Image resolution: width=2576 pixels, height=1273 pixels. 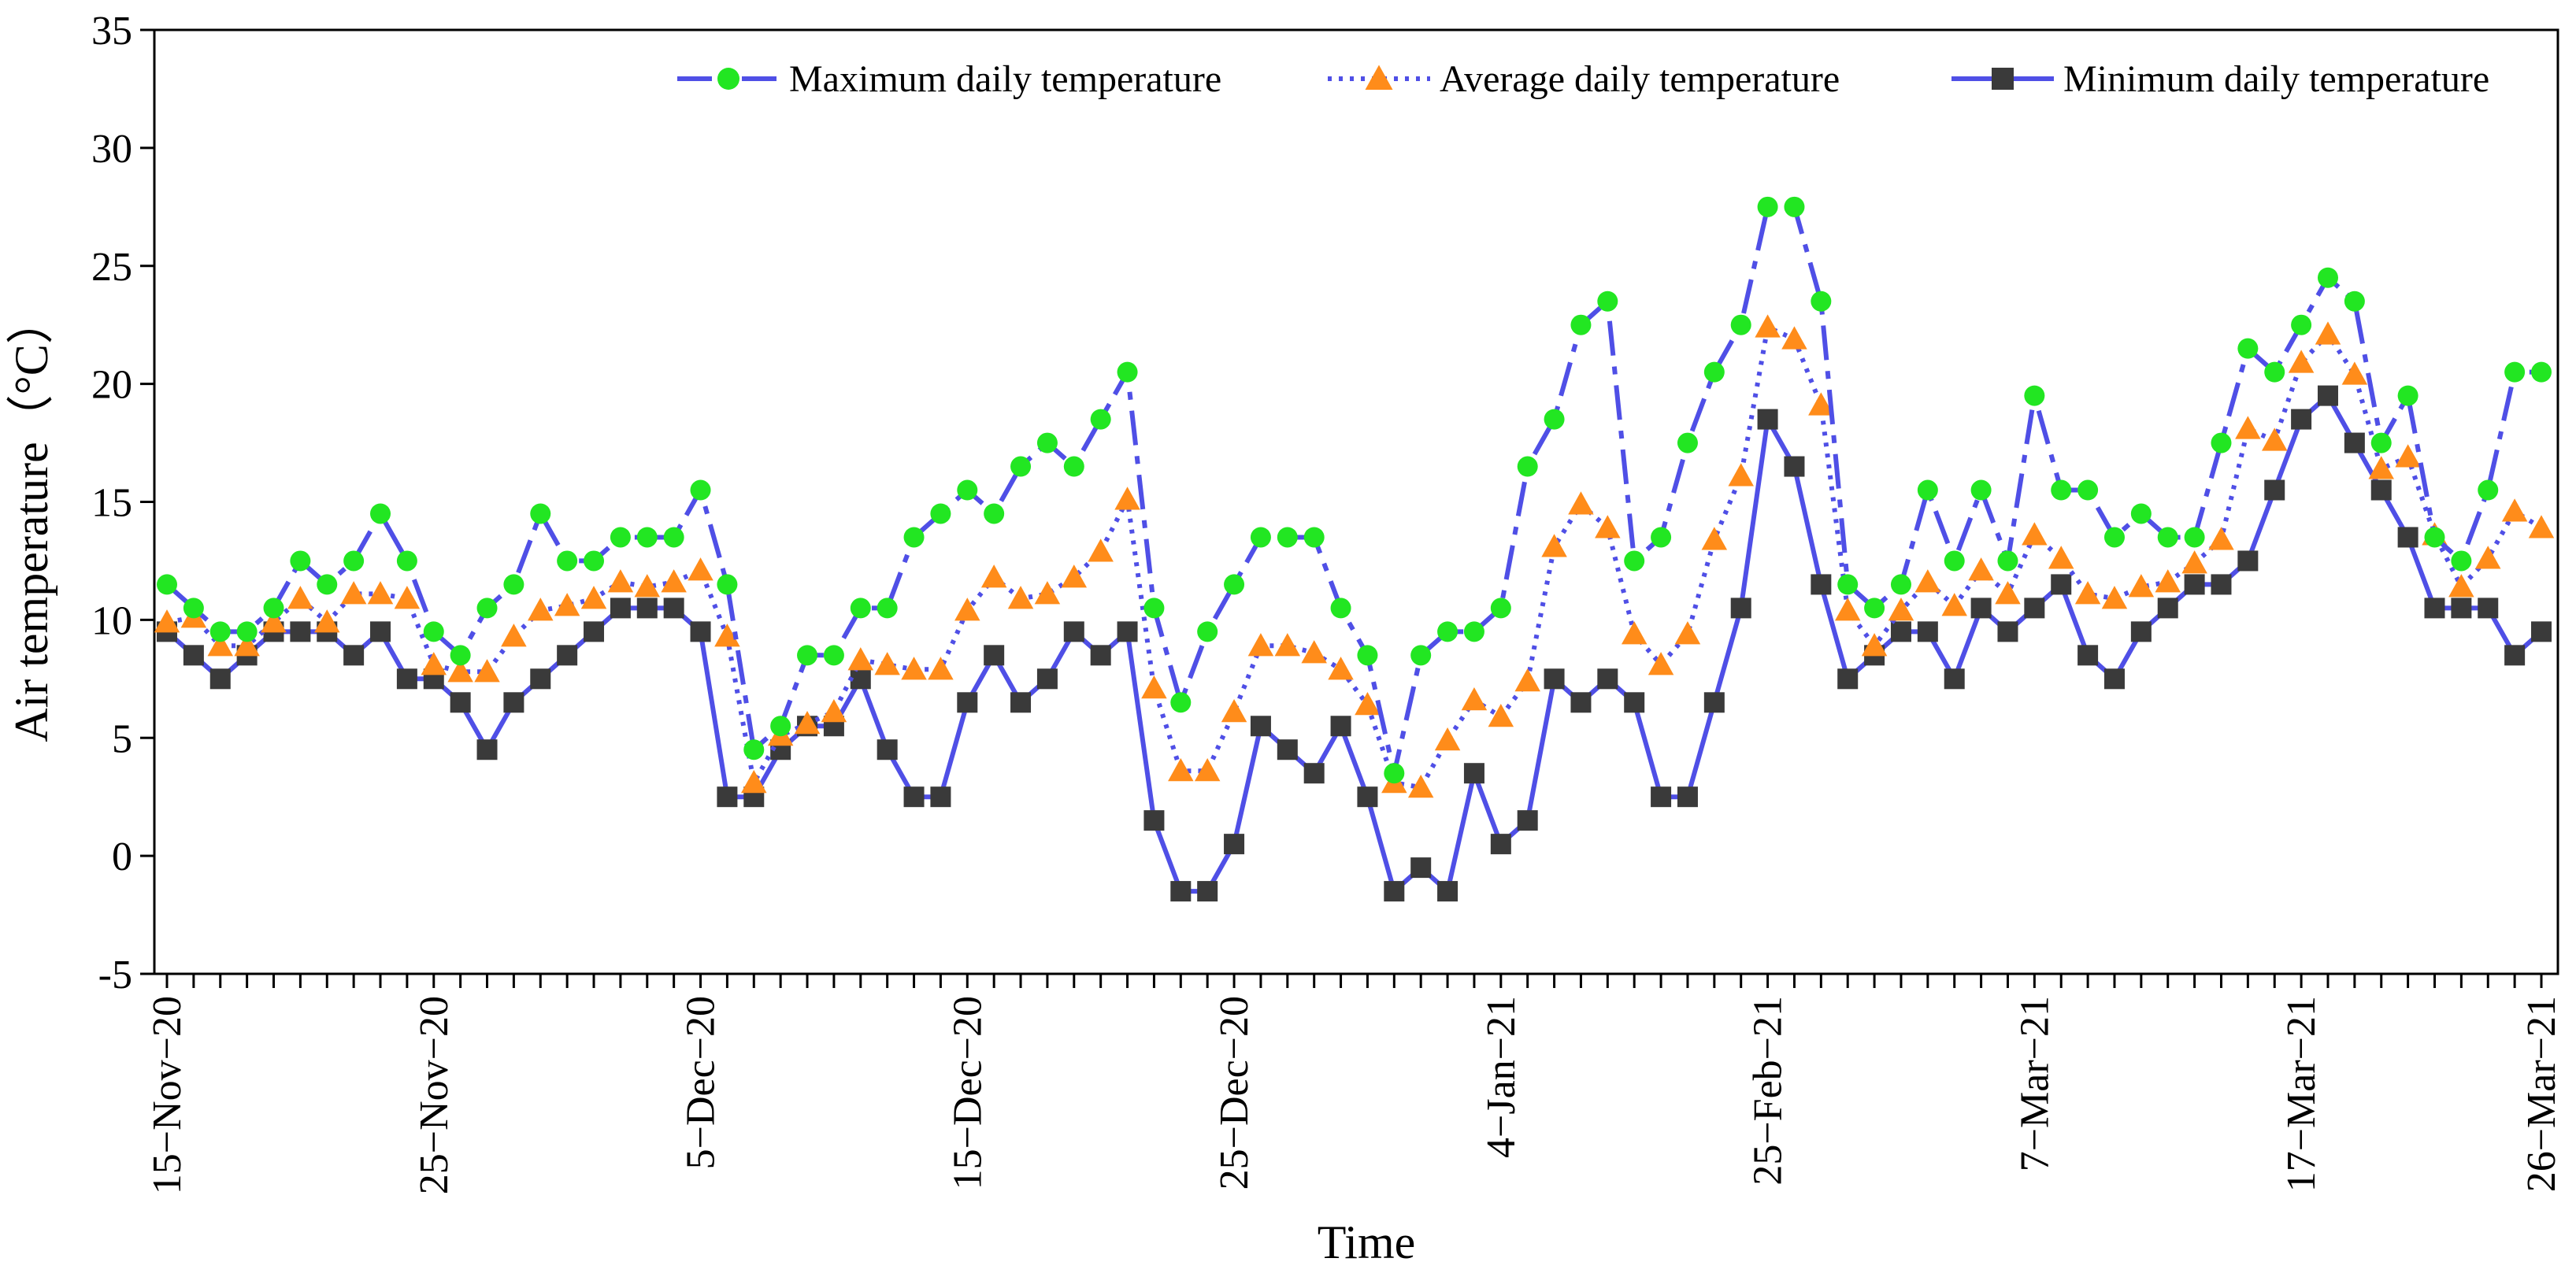 I want to click on x-tick-label: 25−Dec−20, so click(x=1234, y=1093).